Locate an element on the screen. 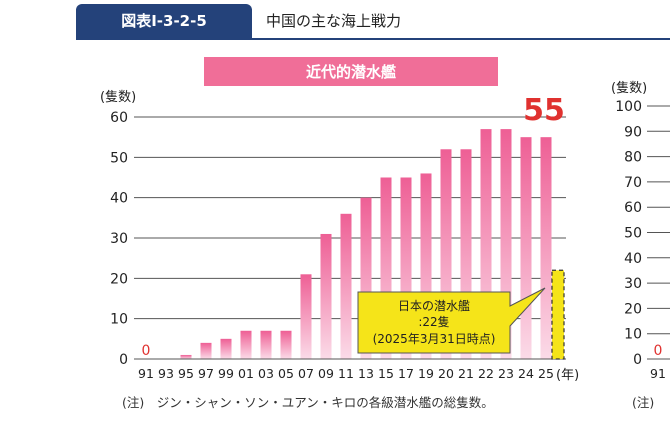 This screenshot has width=670, height=437. x-tick-label: 91 is located at coordinates (146, 373).